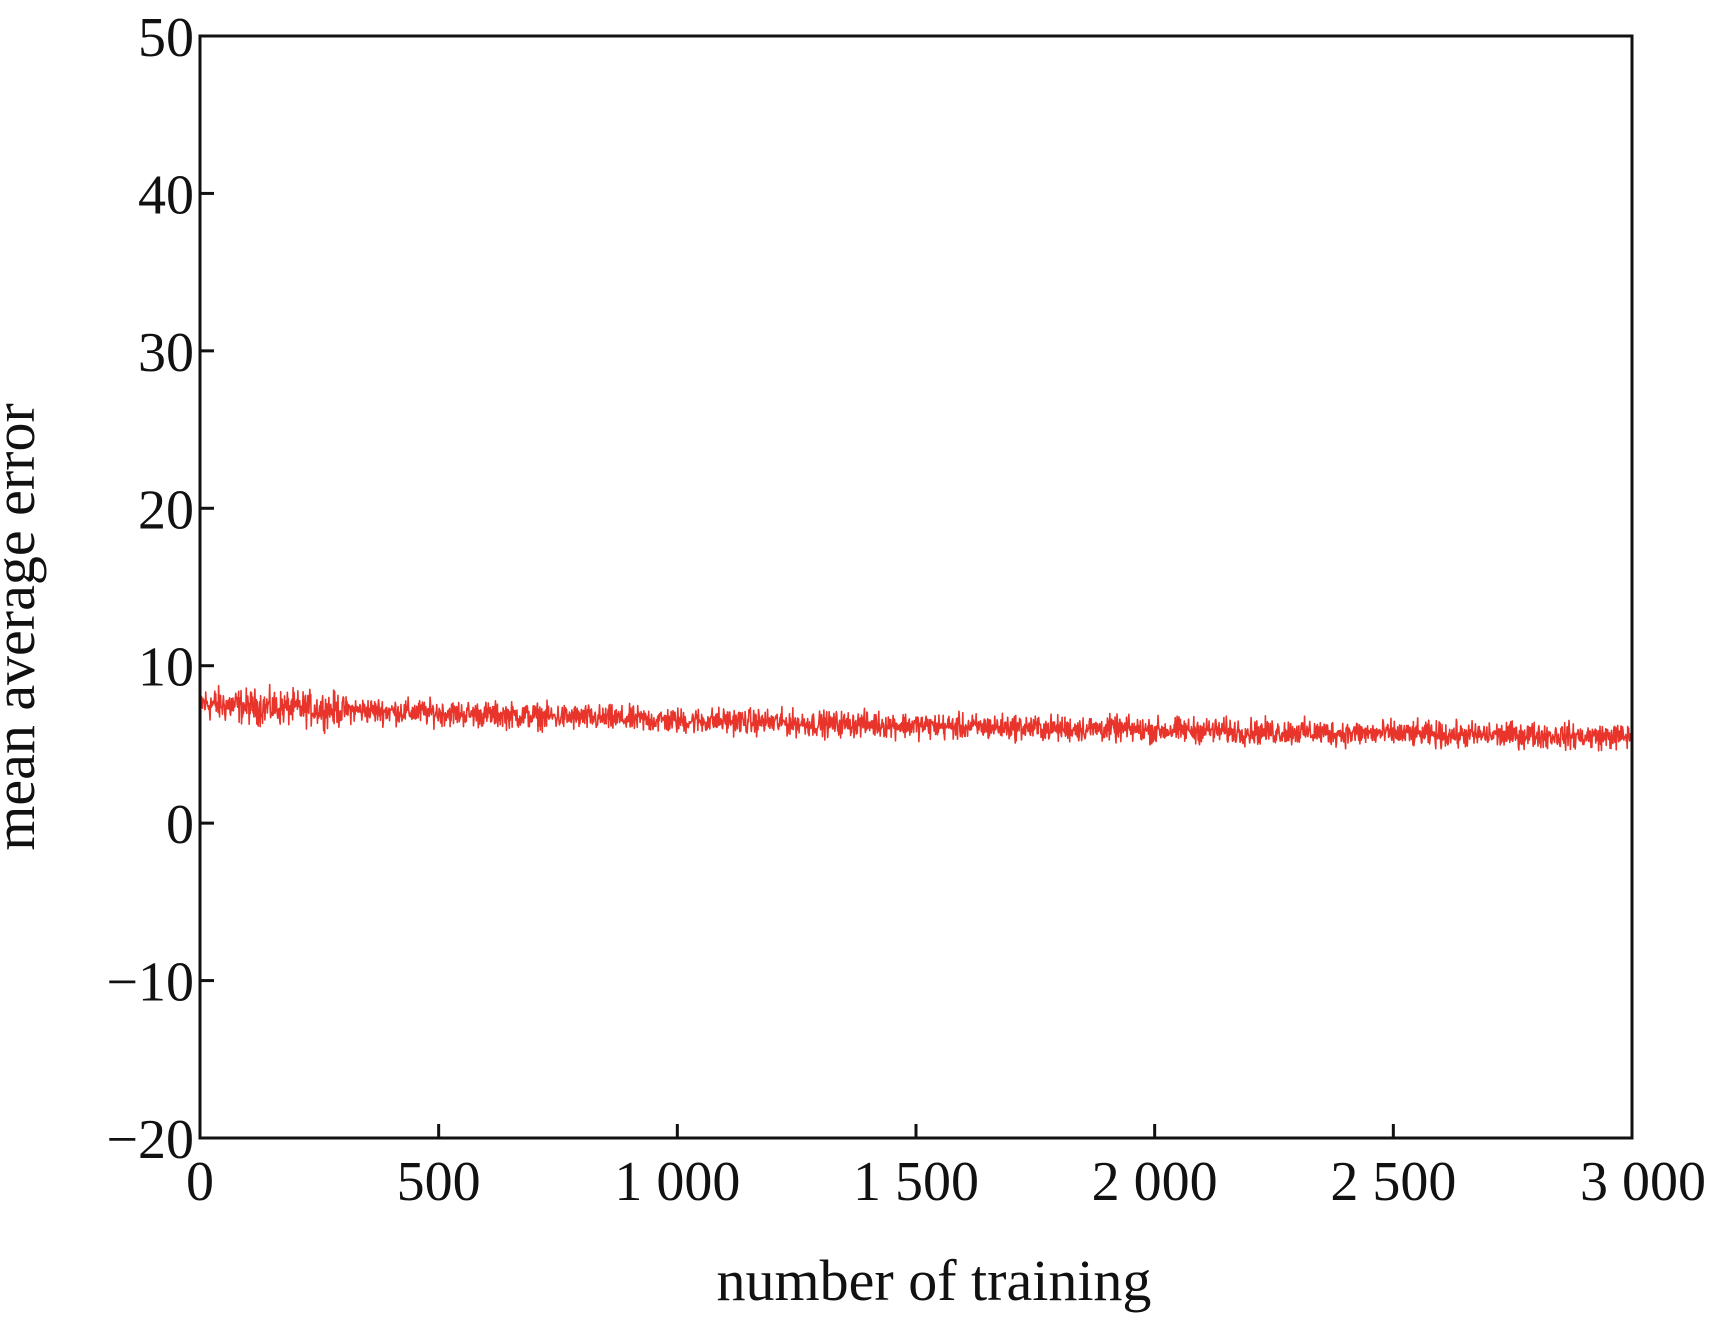  I want to click on plot-area, so click(916, 717).